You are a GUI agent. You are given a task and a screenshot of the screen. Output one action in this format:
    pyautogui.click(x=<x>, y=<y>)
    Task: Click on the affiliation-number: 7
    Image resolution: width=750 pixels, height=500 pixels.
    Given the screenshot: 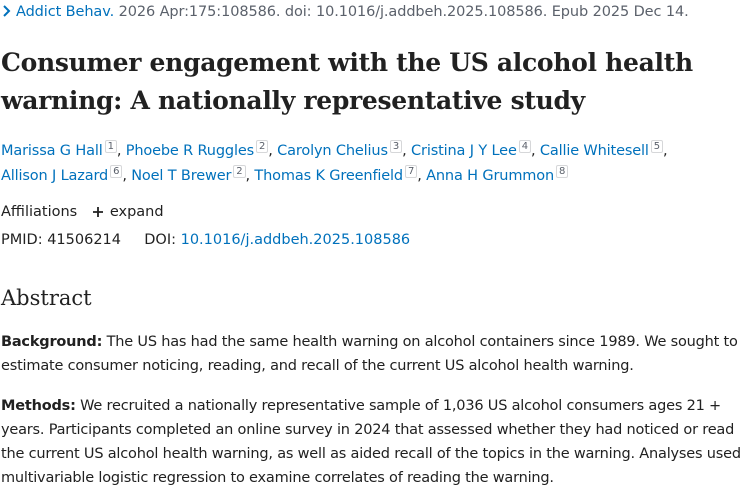 What is the action you would take?
    pyautogui.click(x=411, y=171)
    